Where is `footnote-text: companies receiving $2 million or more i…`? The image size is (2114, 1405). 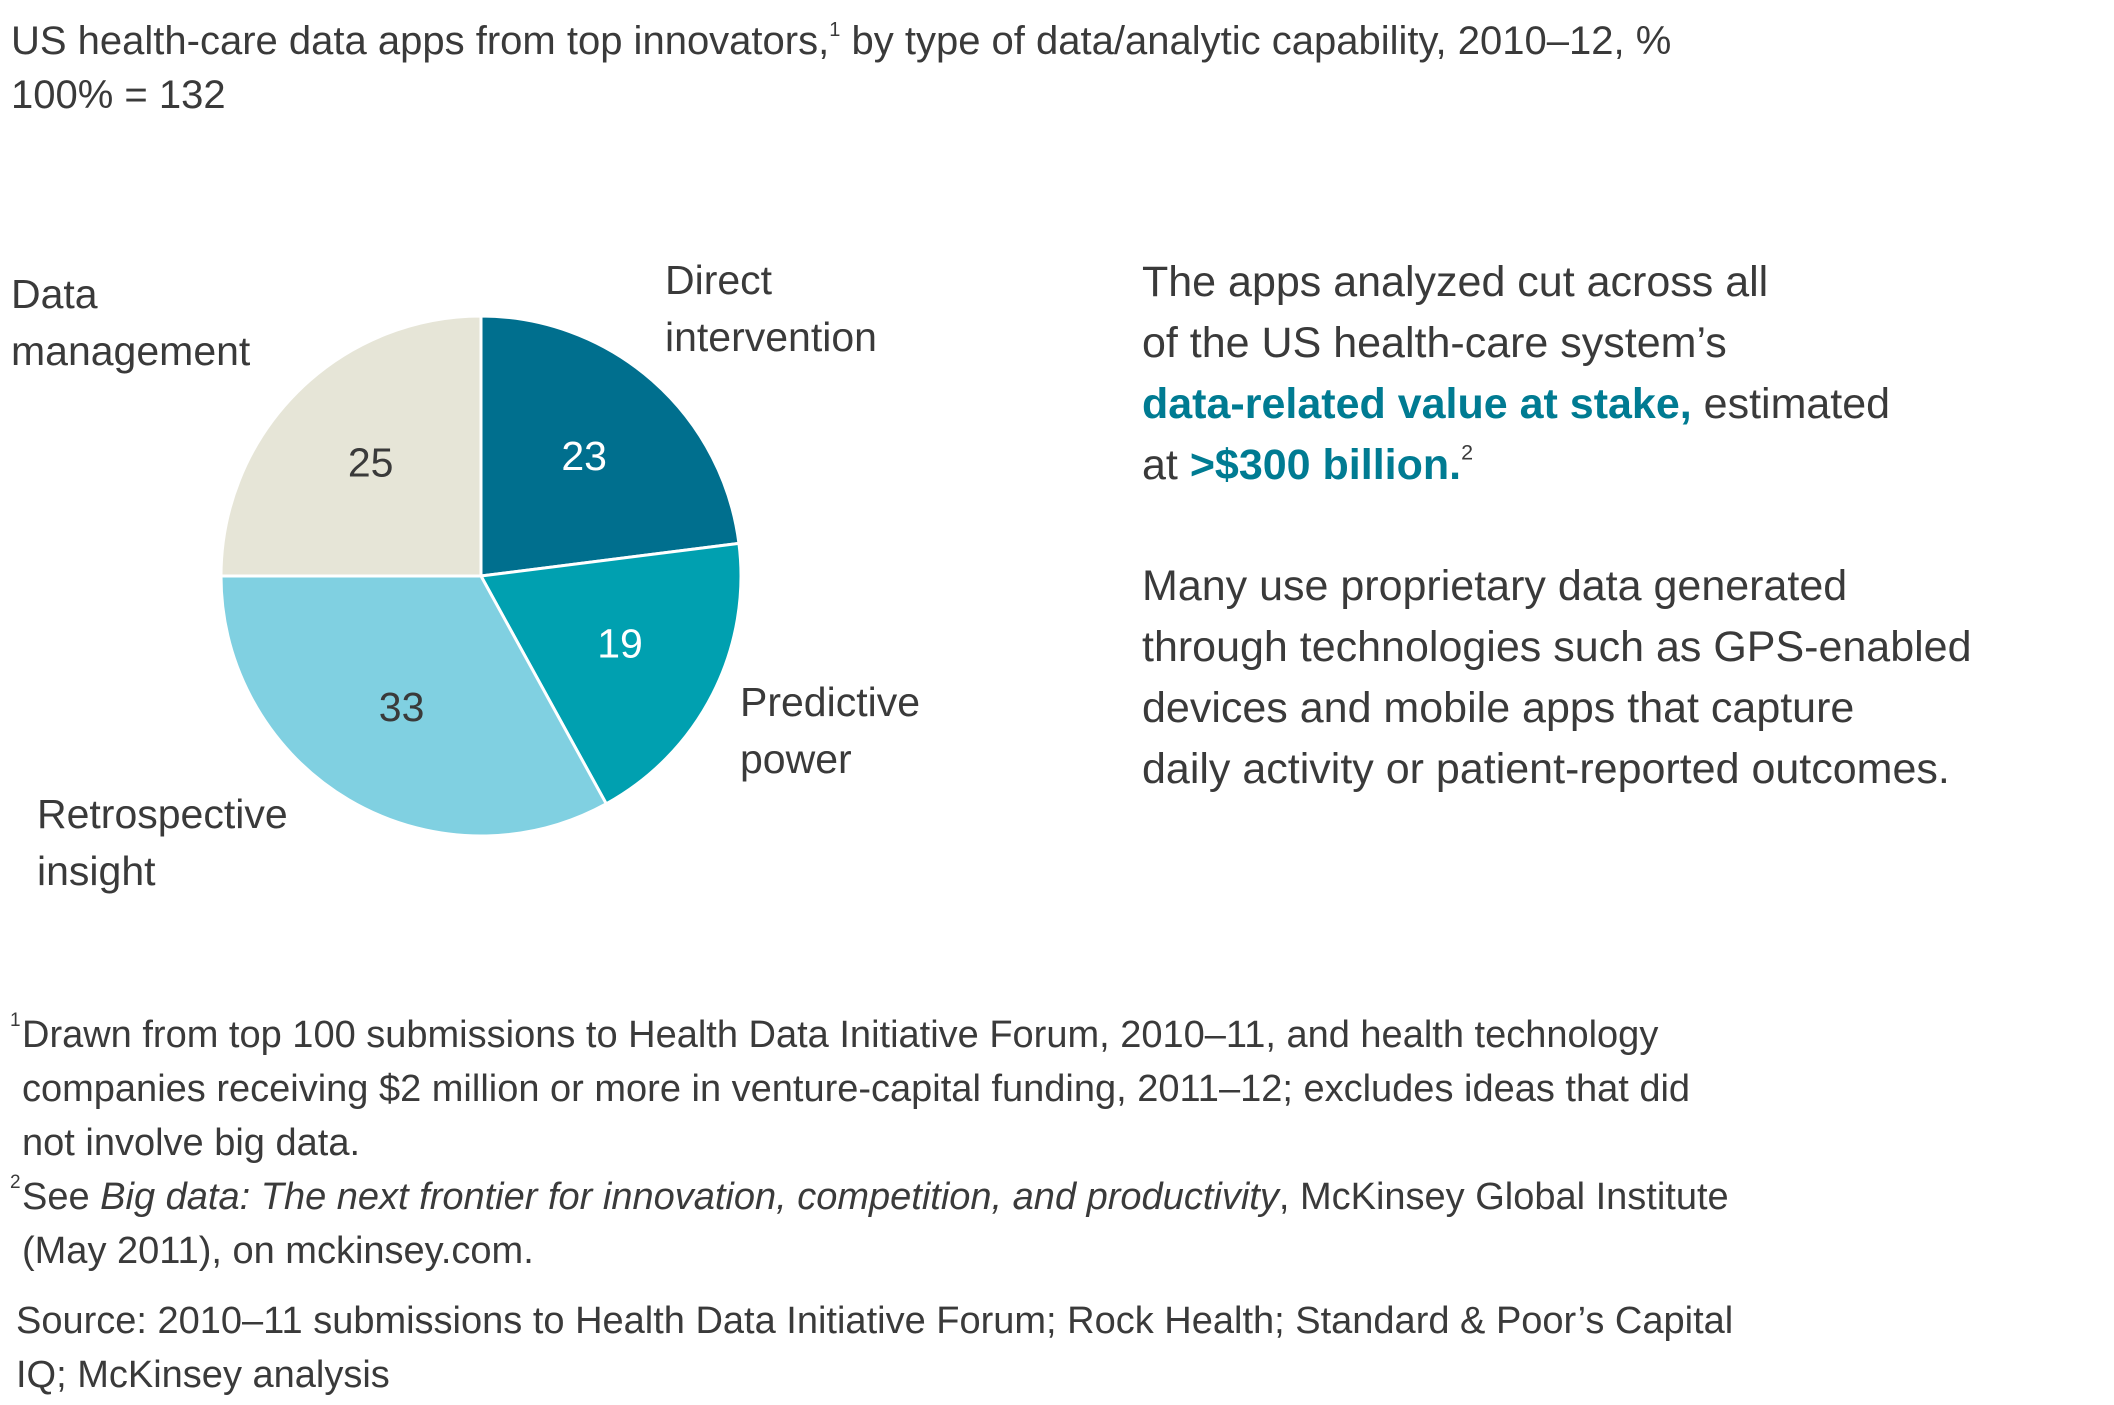
footnote-text: companies receiving $2 million or more i… is located at coordinates (856, 1089).